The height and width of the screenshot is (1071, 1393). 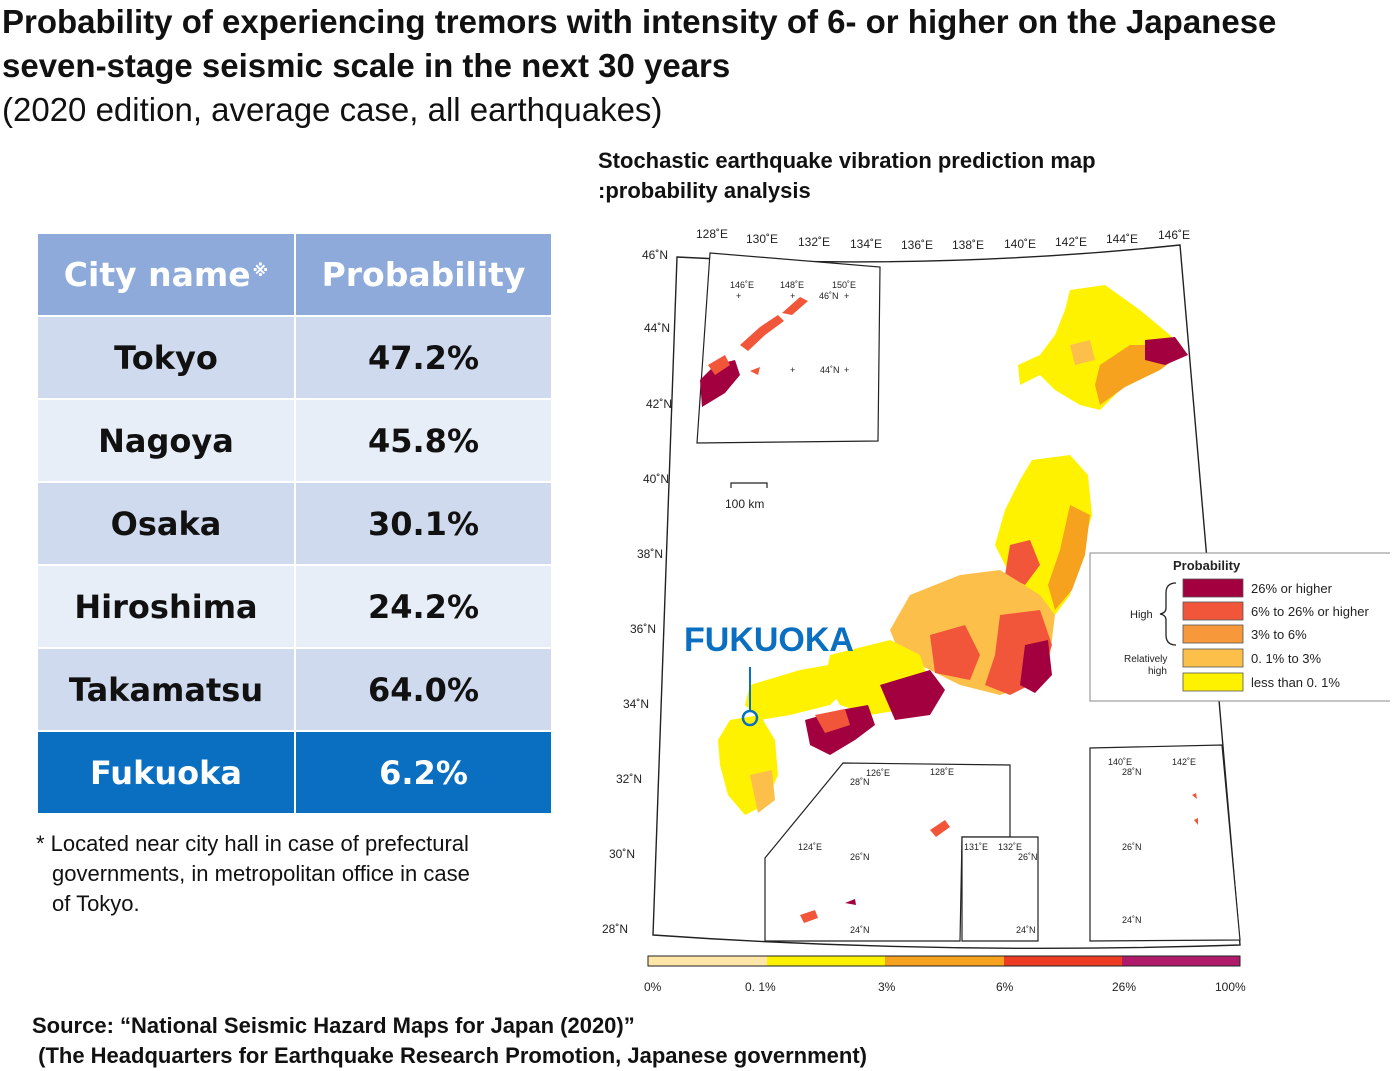 What do you see at coordinates (167, 524) in the screenshot?
I see `city-cell: Osaka` at bounding box center [167, 524].